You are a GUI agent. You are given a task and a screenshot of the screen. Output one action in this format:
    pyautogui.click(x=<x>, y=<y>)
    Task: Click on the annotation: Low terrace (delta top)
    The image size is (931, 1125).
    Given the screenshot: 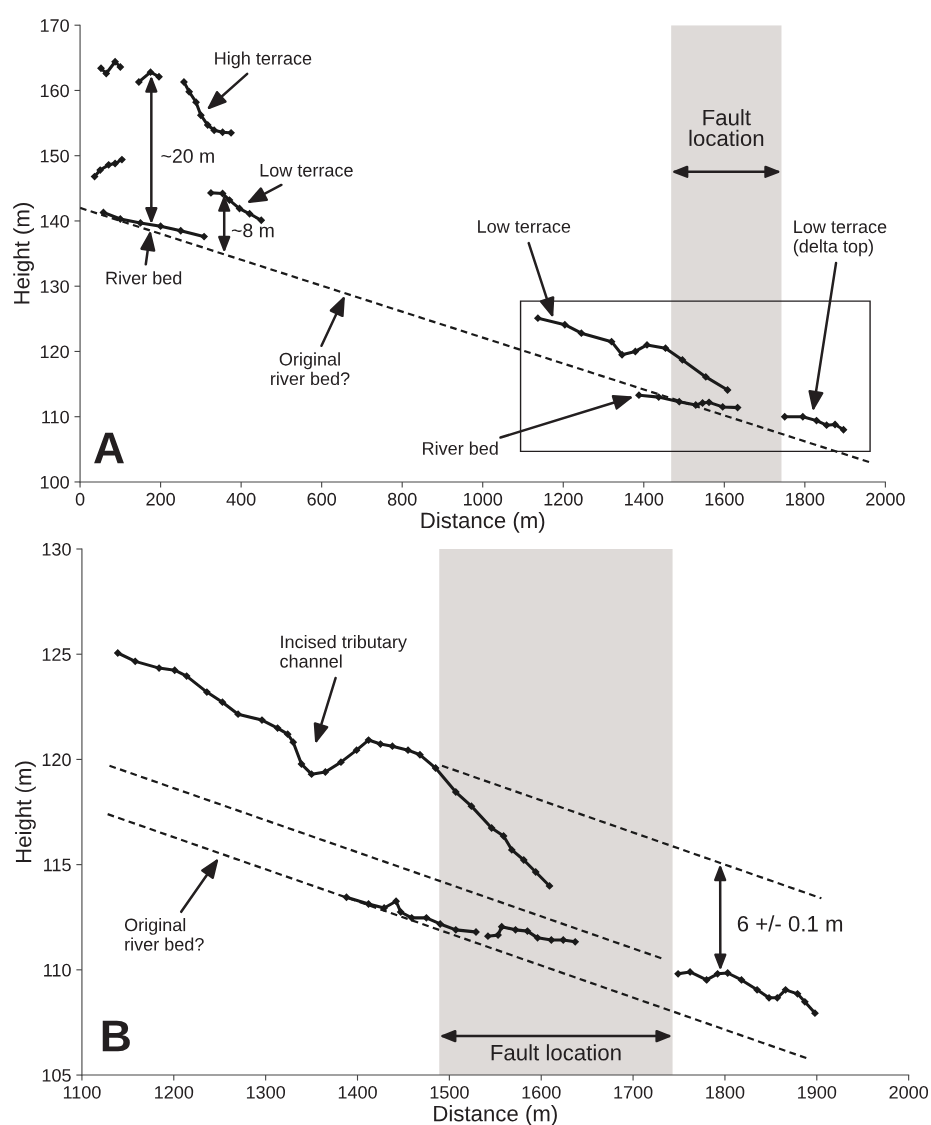 What is the action you would take?
    pyautogui.click(x=840, y=238)
    